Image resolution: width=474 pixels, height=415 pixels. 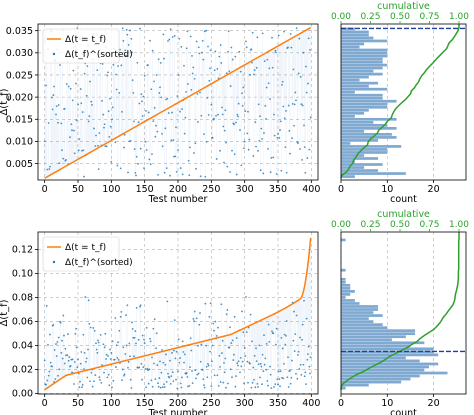 I want to click on bottom-right-xtick-label-2: 20, so click(x=434, y=403).